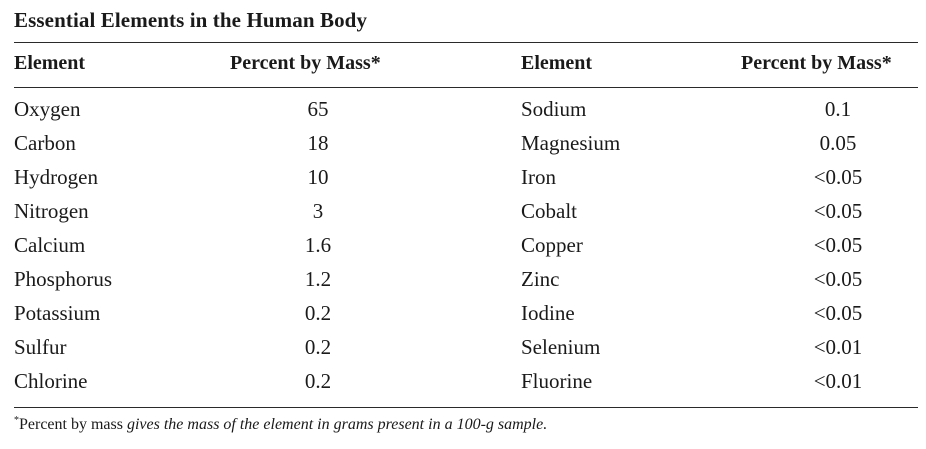  Describe the element at coordinates (838, 143) in the screenshot. I see `right-value-cell: 0.05` at that location.